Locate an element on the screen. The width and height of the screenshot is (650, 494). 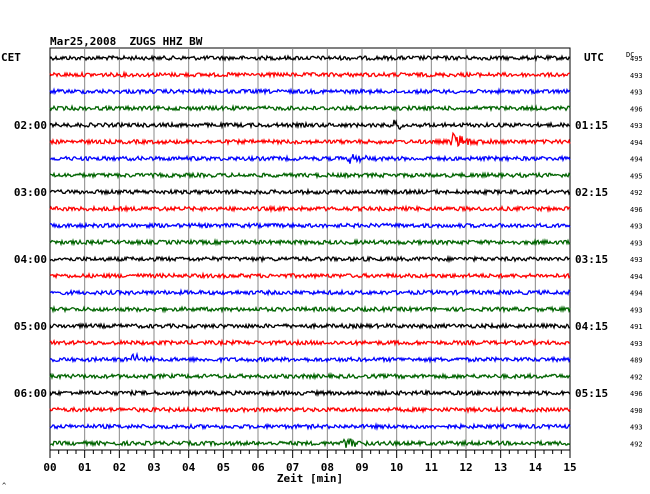
x-axis-label: Zeit [min] is located at coordinates (310, 478).